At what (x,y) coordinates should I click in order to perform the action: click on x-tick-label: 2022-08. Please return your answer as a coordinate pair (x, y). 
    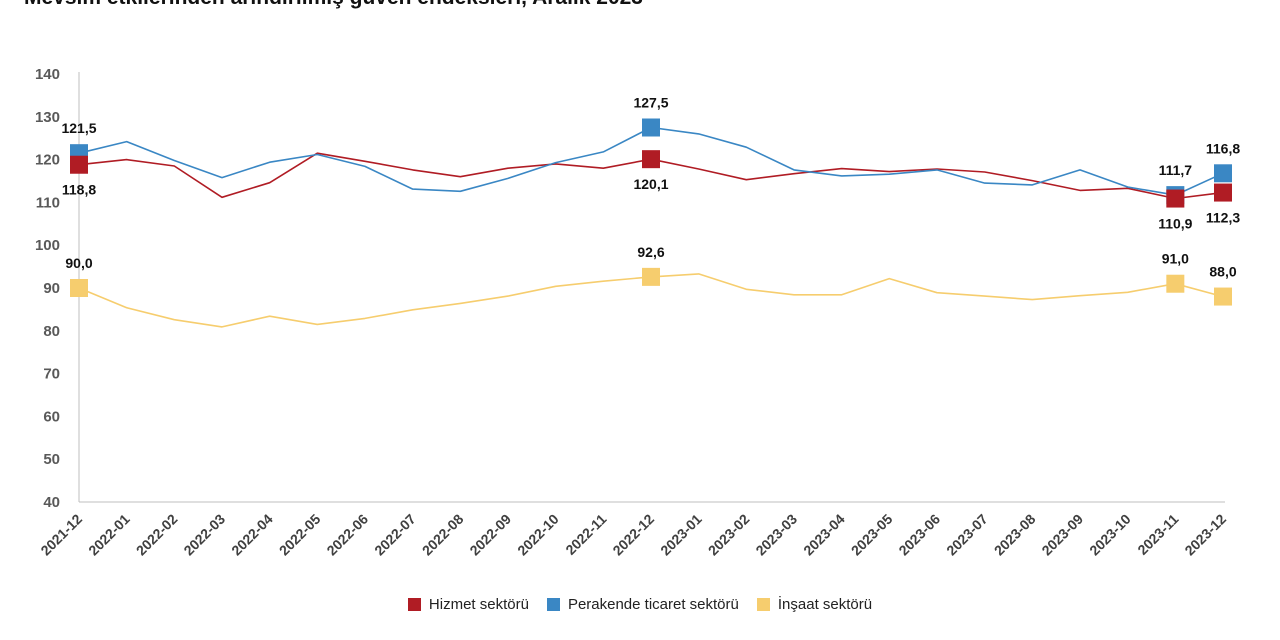
    Looking at the image, I should click on (443, 535).